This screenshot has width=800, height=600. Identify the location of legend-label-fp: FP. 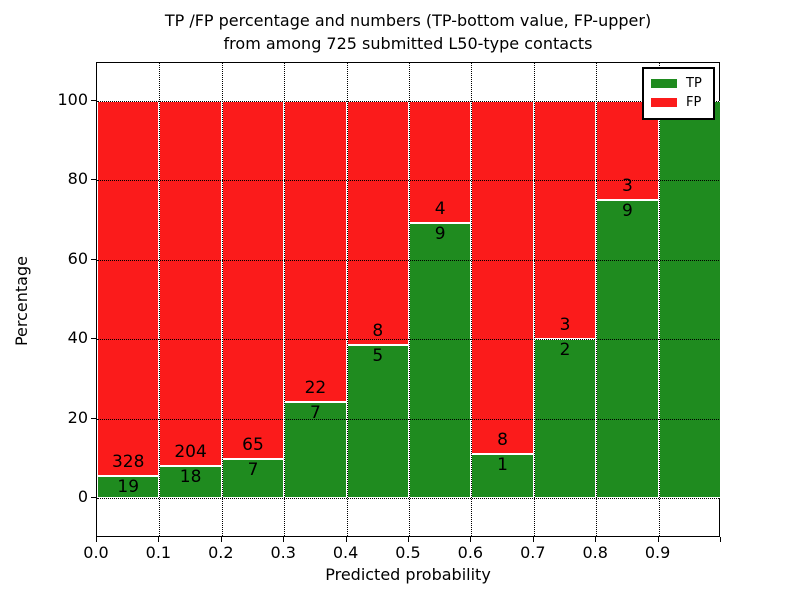
(694, 102).